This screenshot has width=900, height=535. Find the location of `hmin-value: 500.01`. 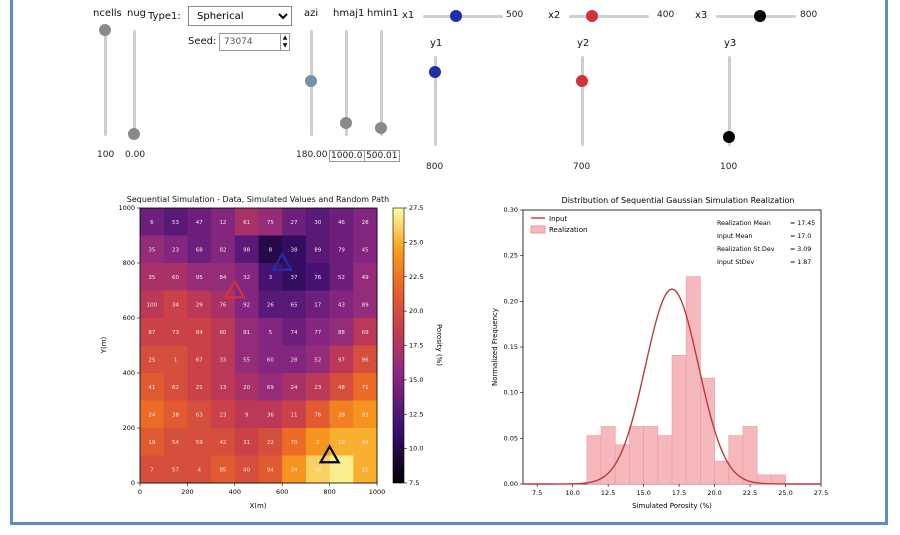

hmin-value: 500.01 is located at coordinates (382, 156).